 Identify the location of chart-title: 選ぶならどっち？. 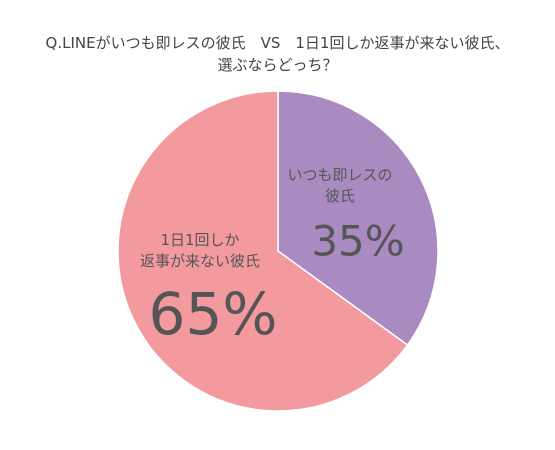
(277, 65).